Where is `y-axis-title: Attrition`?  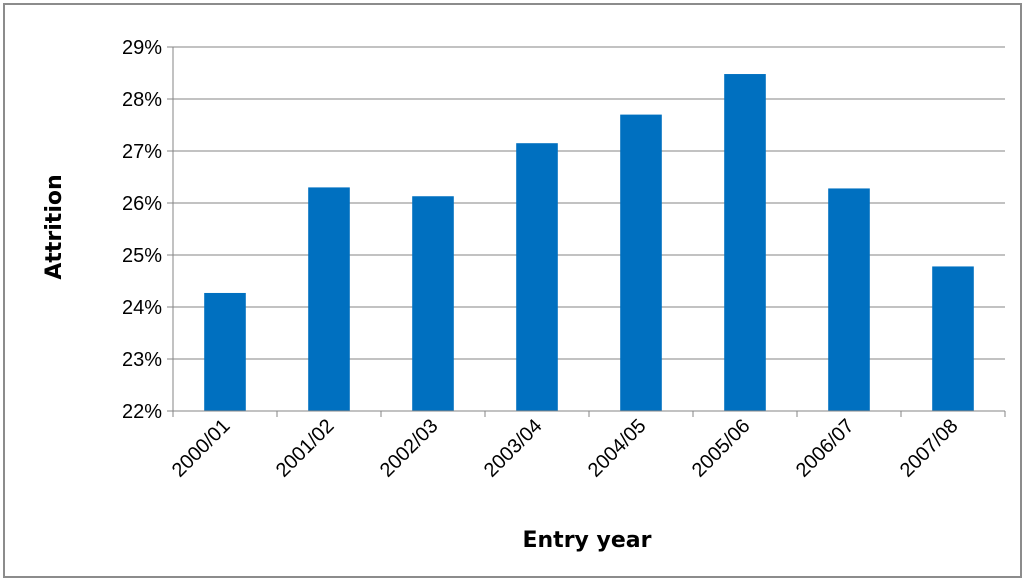 y-axis-title: Attrition is located at coordinates (54, 226).